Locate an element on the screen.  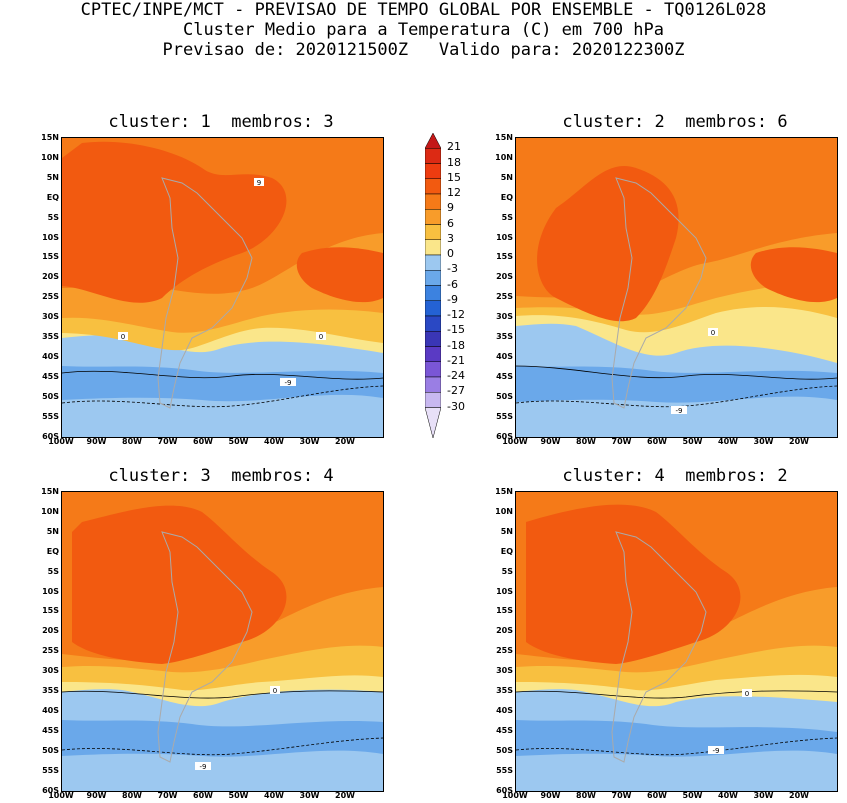
colorbar-label: -15 is located at coordinates (456, 330).